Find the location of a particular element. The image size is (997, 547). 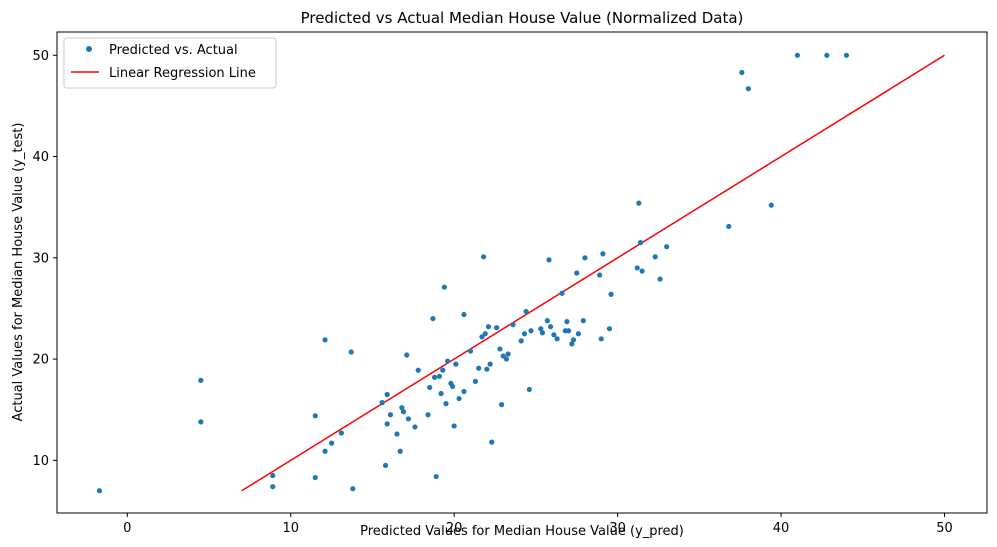

y-tick-label: 10 is located at coordinates (40, 461).